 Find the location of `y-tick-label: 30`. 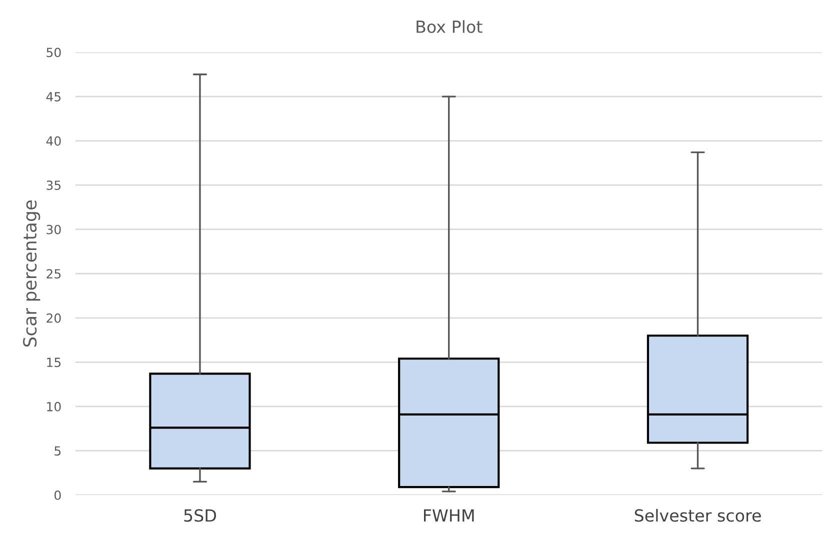

y-tick-label: 30 is located at coordinates (53, 229).